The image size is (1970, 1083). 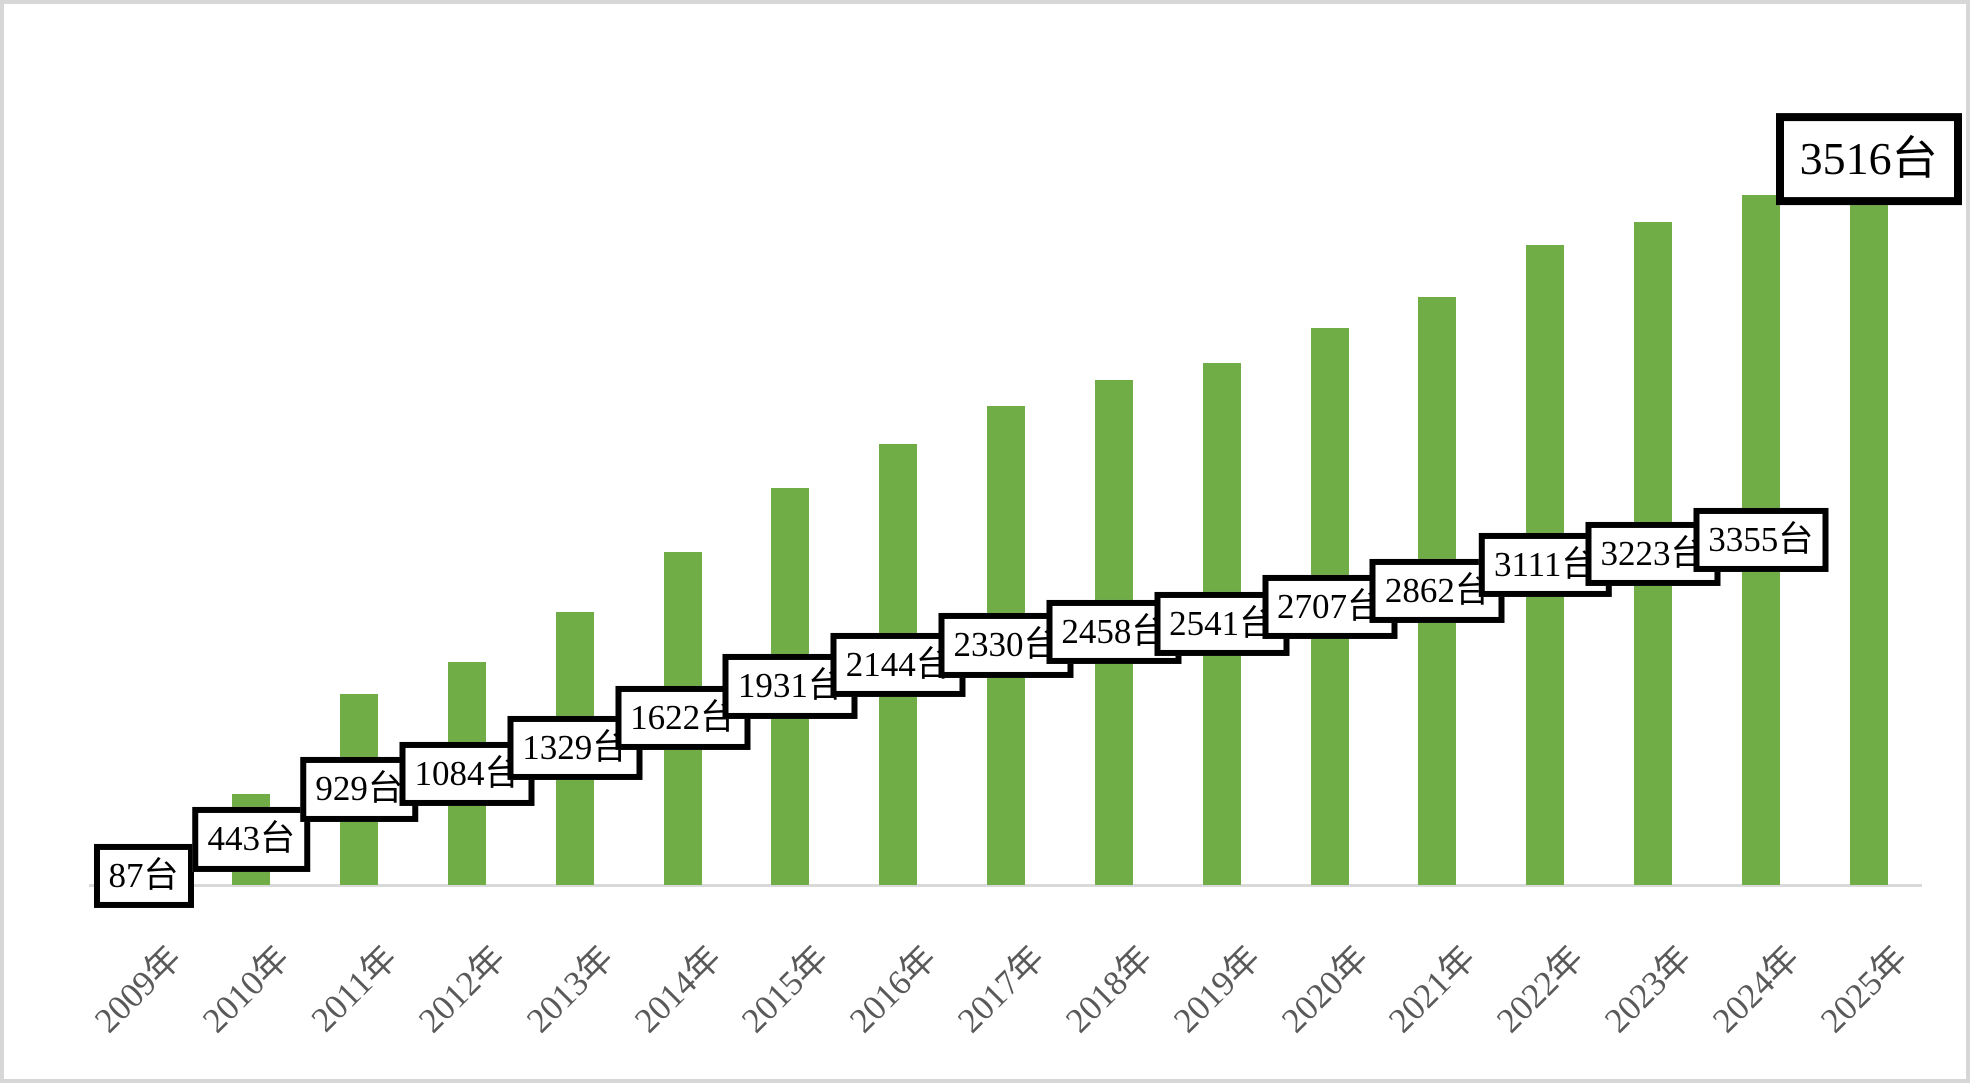 What do you see at coordinates (1108, 989) in the screenshot?
I see `x-tick-label: 2018年` at bounding box center [1108, 989].